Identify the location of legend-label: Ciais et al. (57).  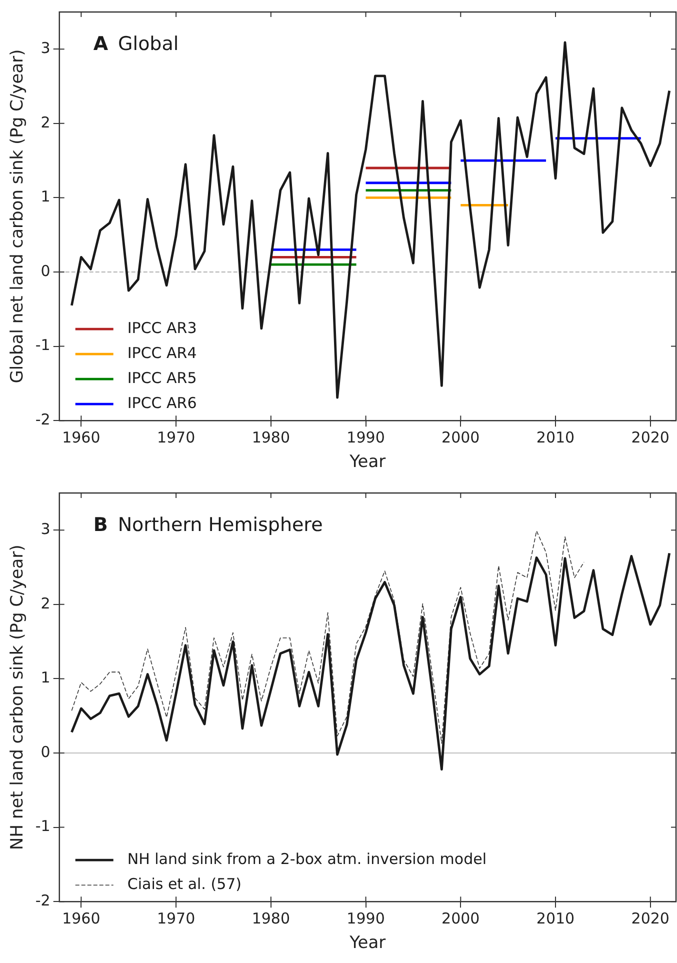
(184, 883).